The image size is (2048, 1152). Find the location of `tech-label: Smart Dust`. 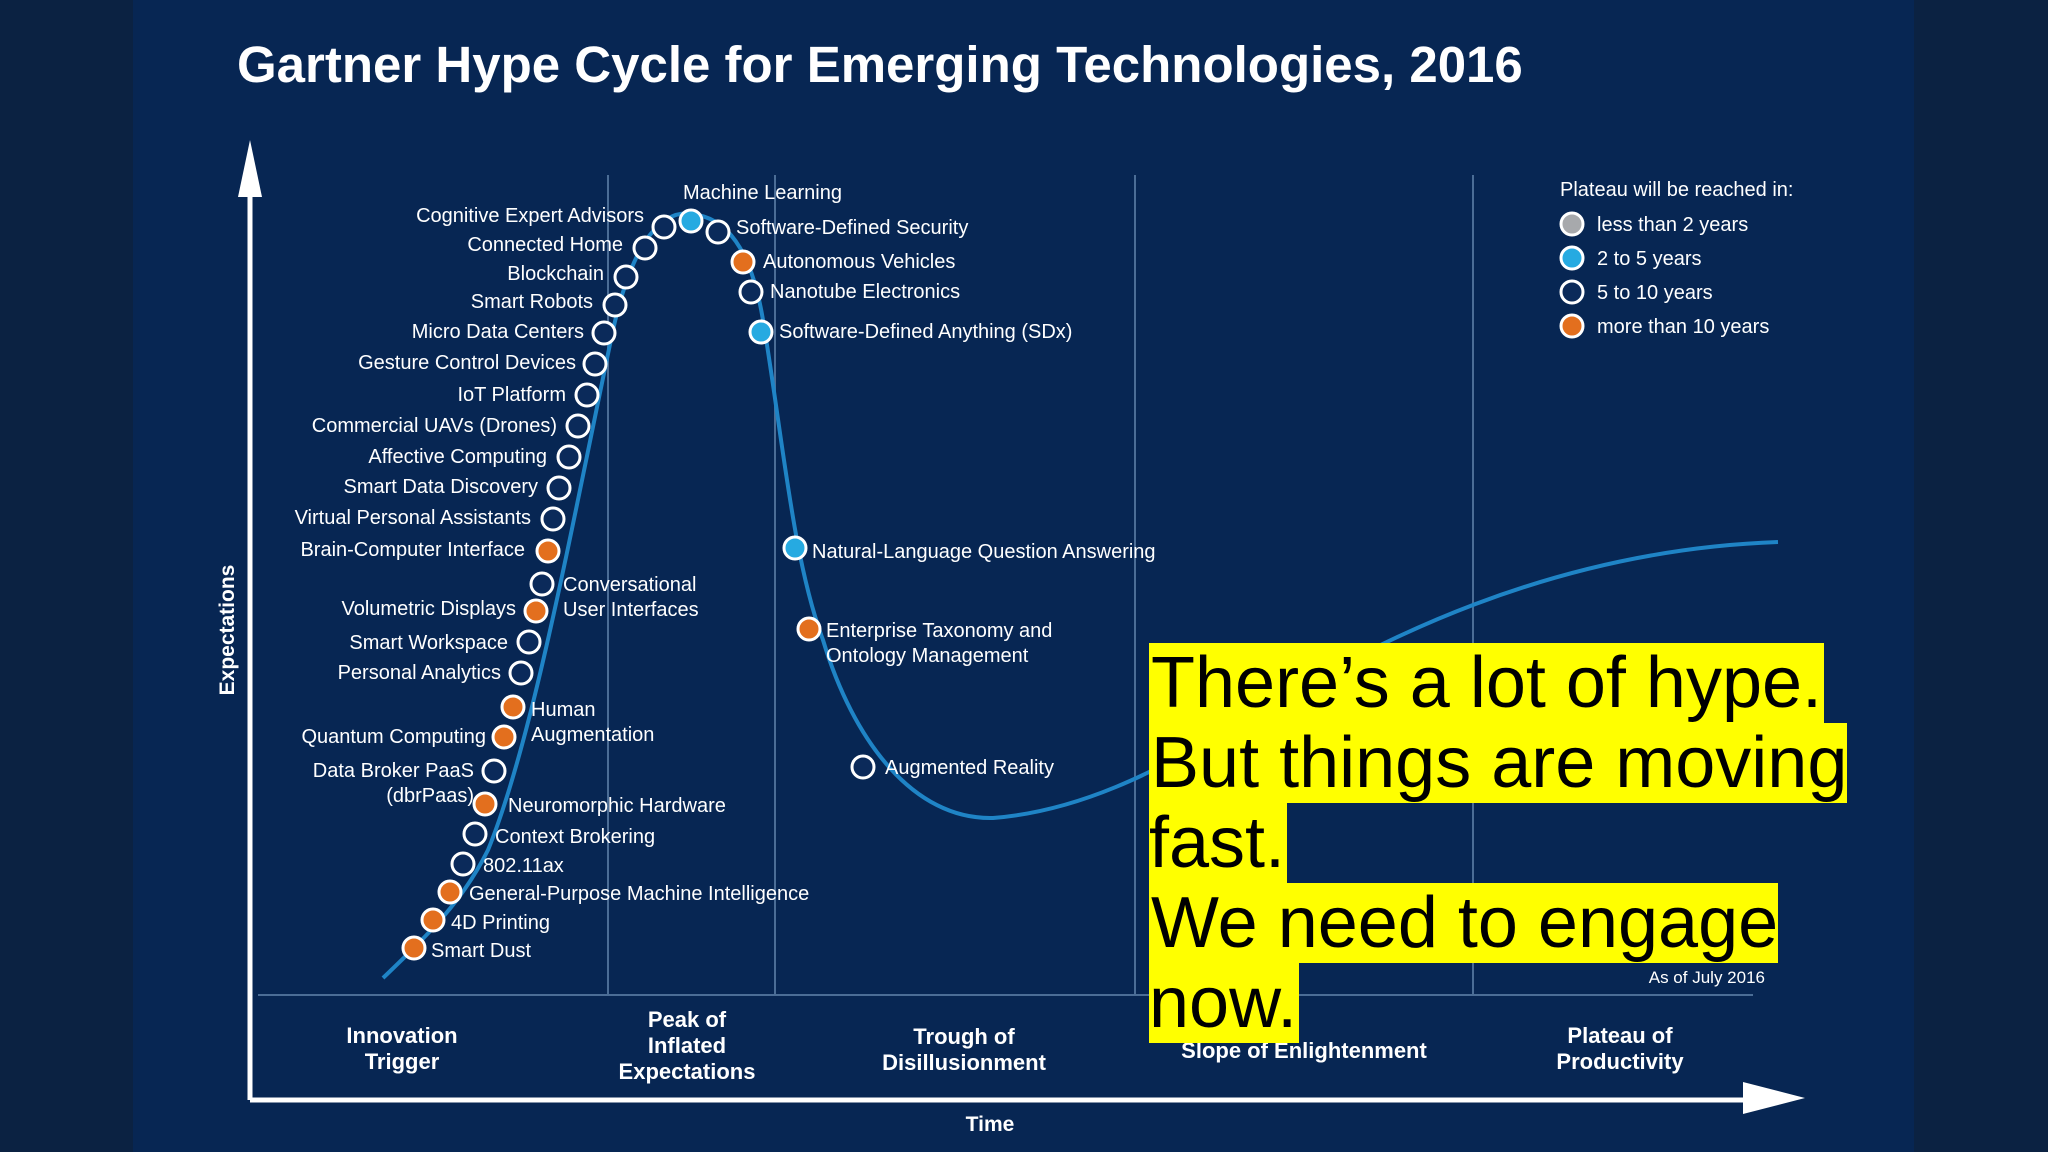

tech-label: Smart Dust is located at coordinates (481, 951).